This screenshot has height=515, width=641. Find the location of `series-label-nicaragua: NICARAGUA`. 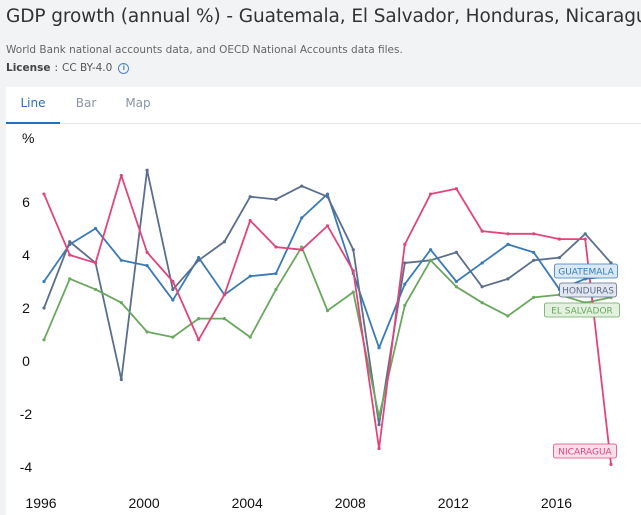

series-label-nicaragua: NICARAGUA is located at coordinates (585, 453).